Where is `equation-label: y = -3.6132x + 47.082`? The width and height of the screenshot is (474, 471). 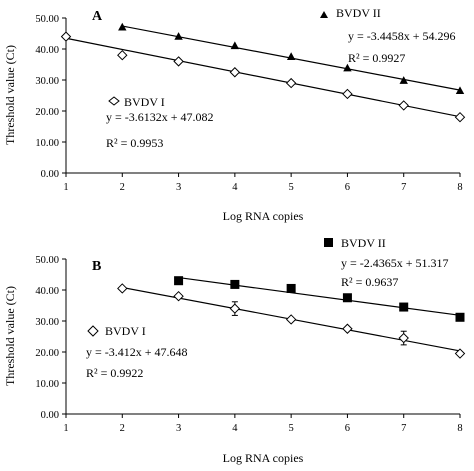
equation-label: y = -3.6132x + 47.082 is located at coordinates (160, 117).